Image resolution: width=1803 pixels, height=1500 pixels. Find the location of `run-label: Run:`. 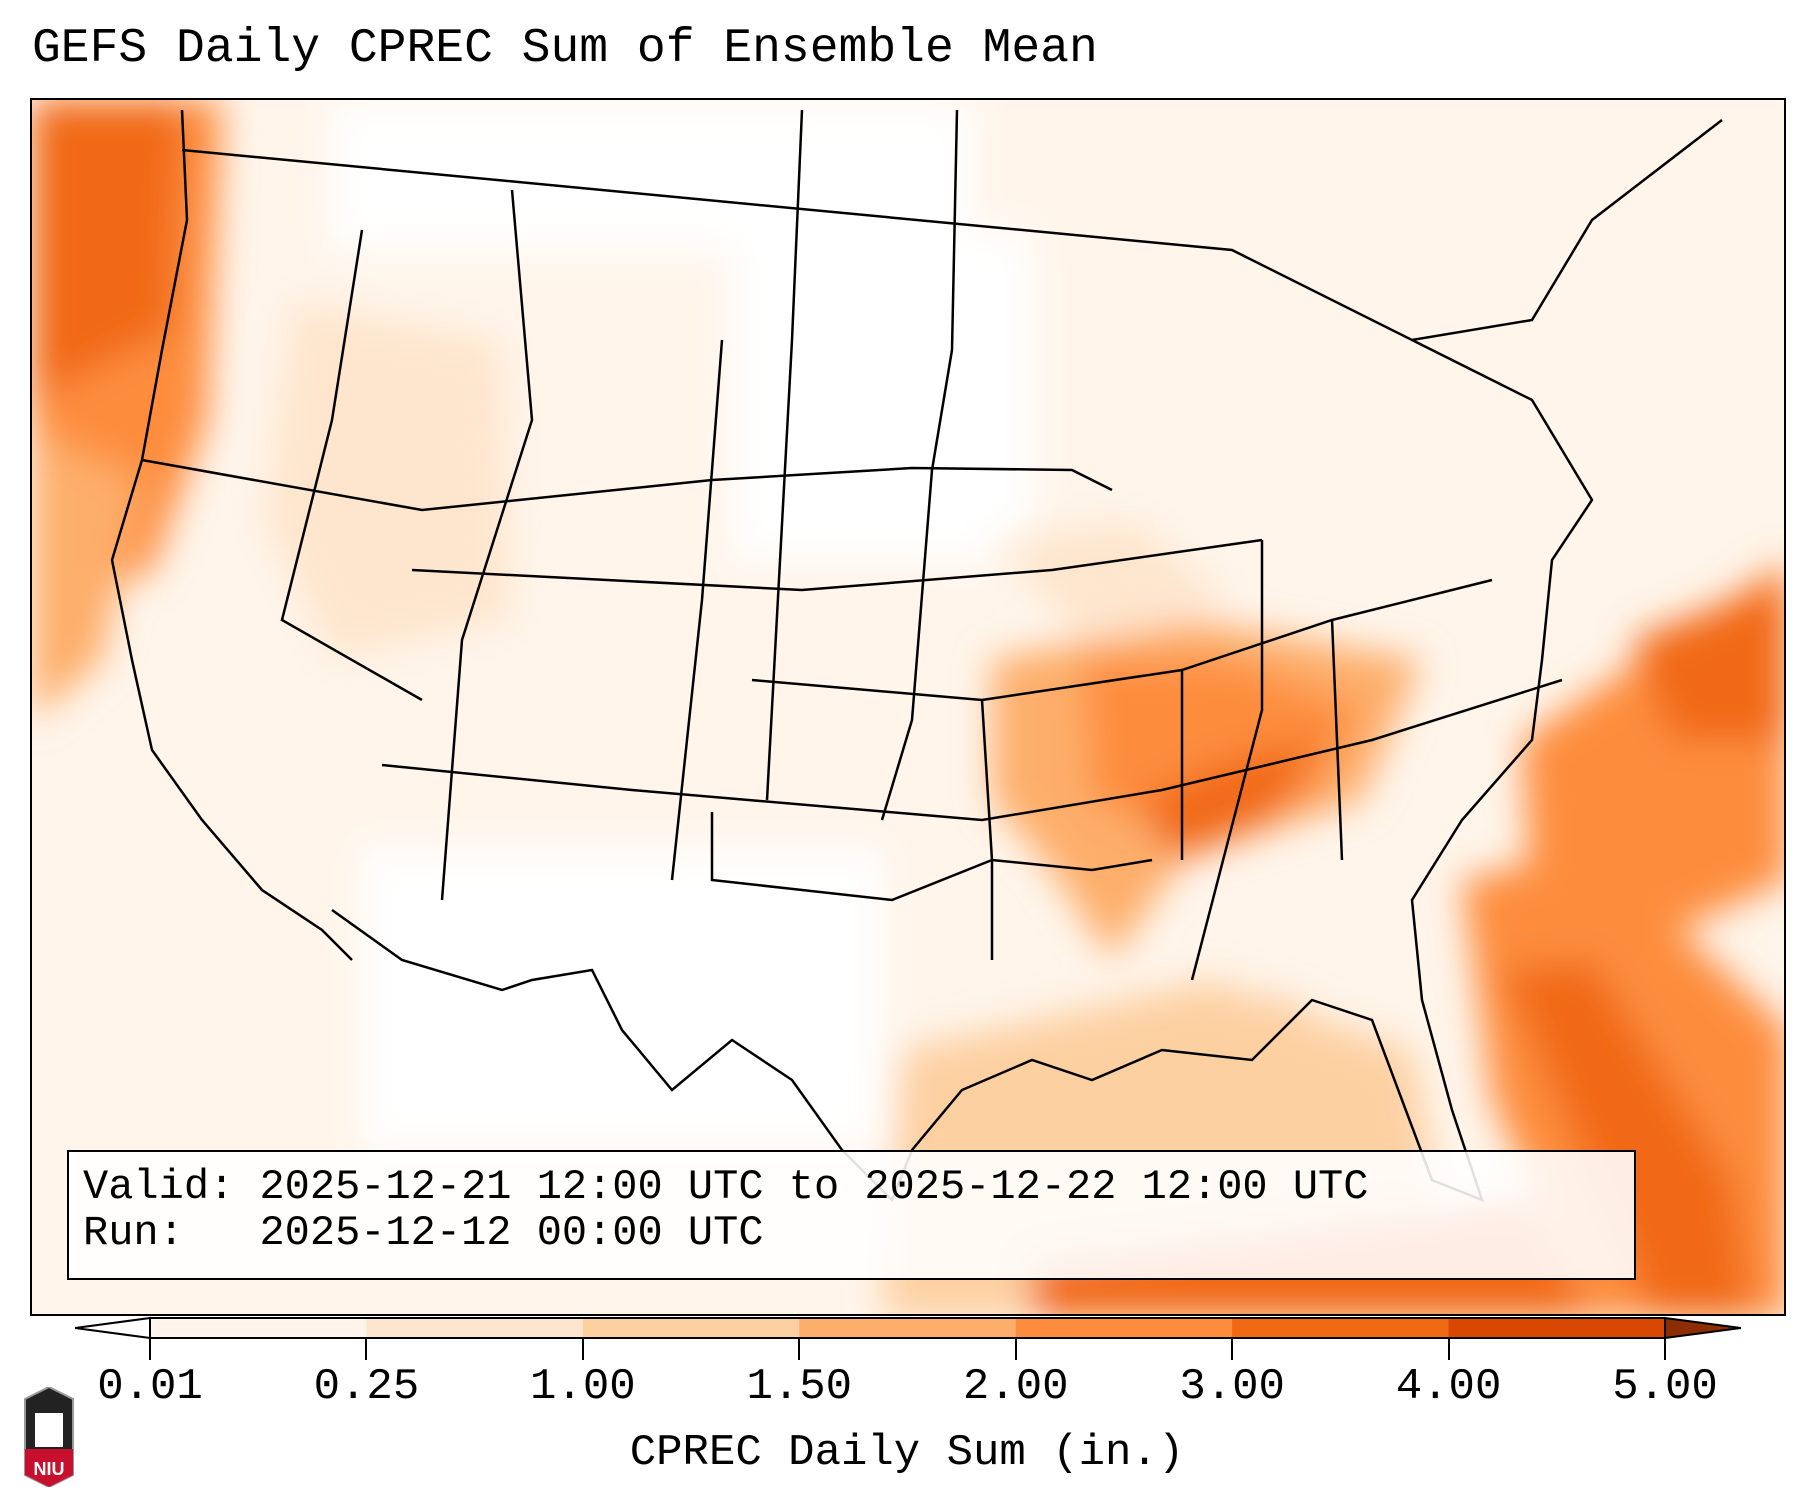

run-label: Run: is located at coordinates (159, 1233).